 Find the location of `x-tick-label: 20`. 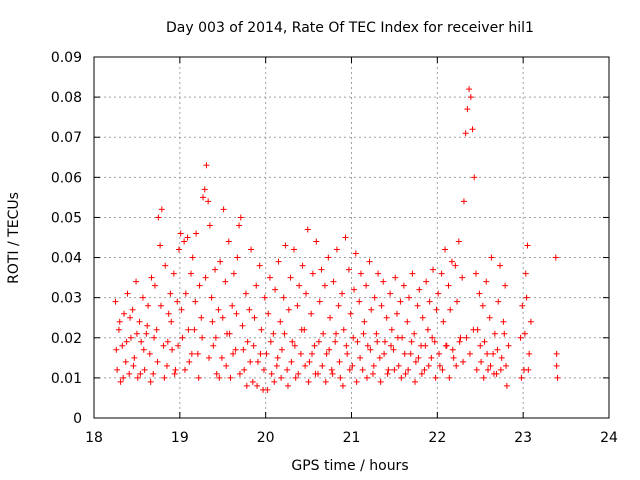

x-tick-label: 20 is located at coordinates (266, 438).